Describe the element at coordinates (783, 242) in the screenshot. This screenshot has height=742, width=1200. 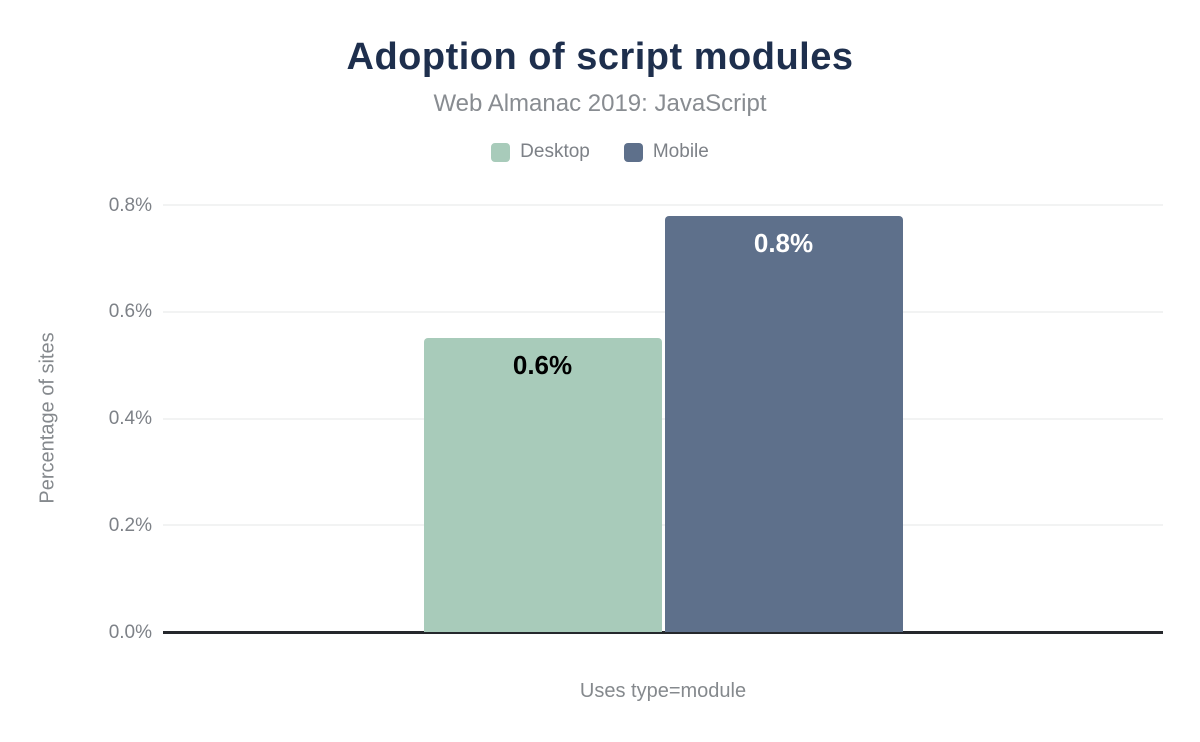
I see `bar-value-label: 0.8%` at that location.